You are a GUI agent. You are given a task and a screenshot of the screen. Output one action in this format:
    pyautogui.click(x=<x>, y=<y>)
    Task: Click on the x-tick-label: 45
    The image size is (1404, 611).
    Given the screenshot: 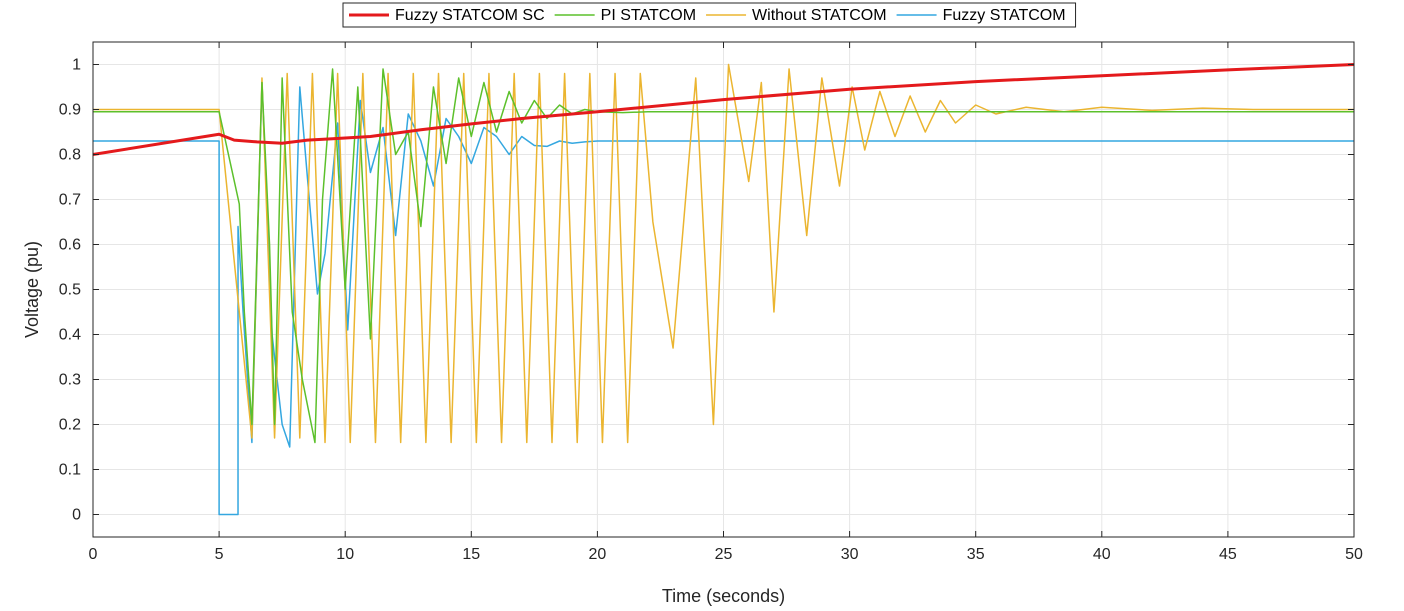 What is the action you would take?
    pyautogui.click(x=1228, y=554)
    